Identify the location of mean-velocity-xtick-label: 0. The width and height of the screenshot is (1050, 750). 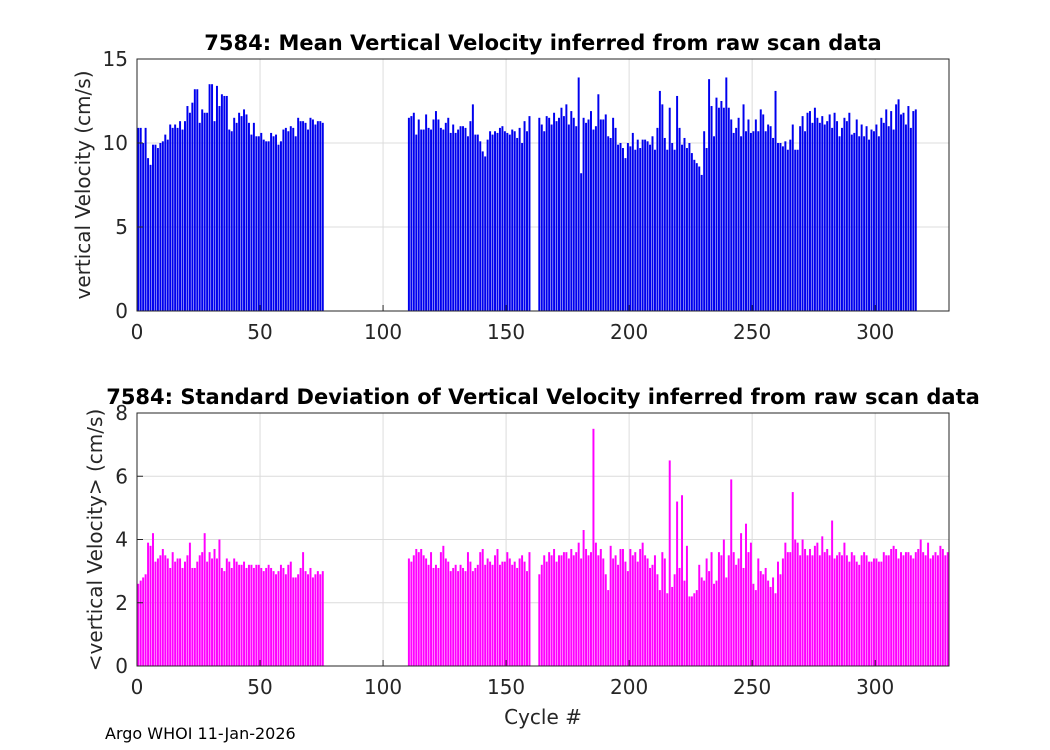
(137, 332).